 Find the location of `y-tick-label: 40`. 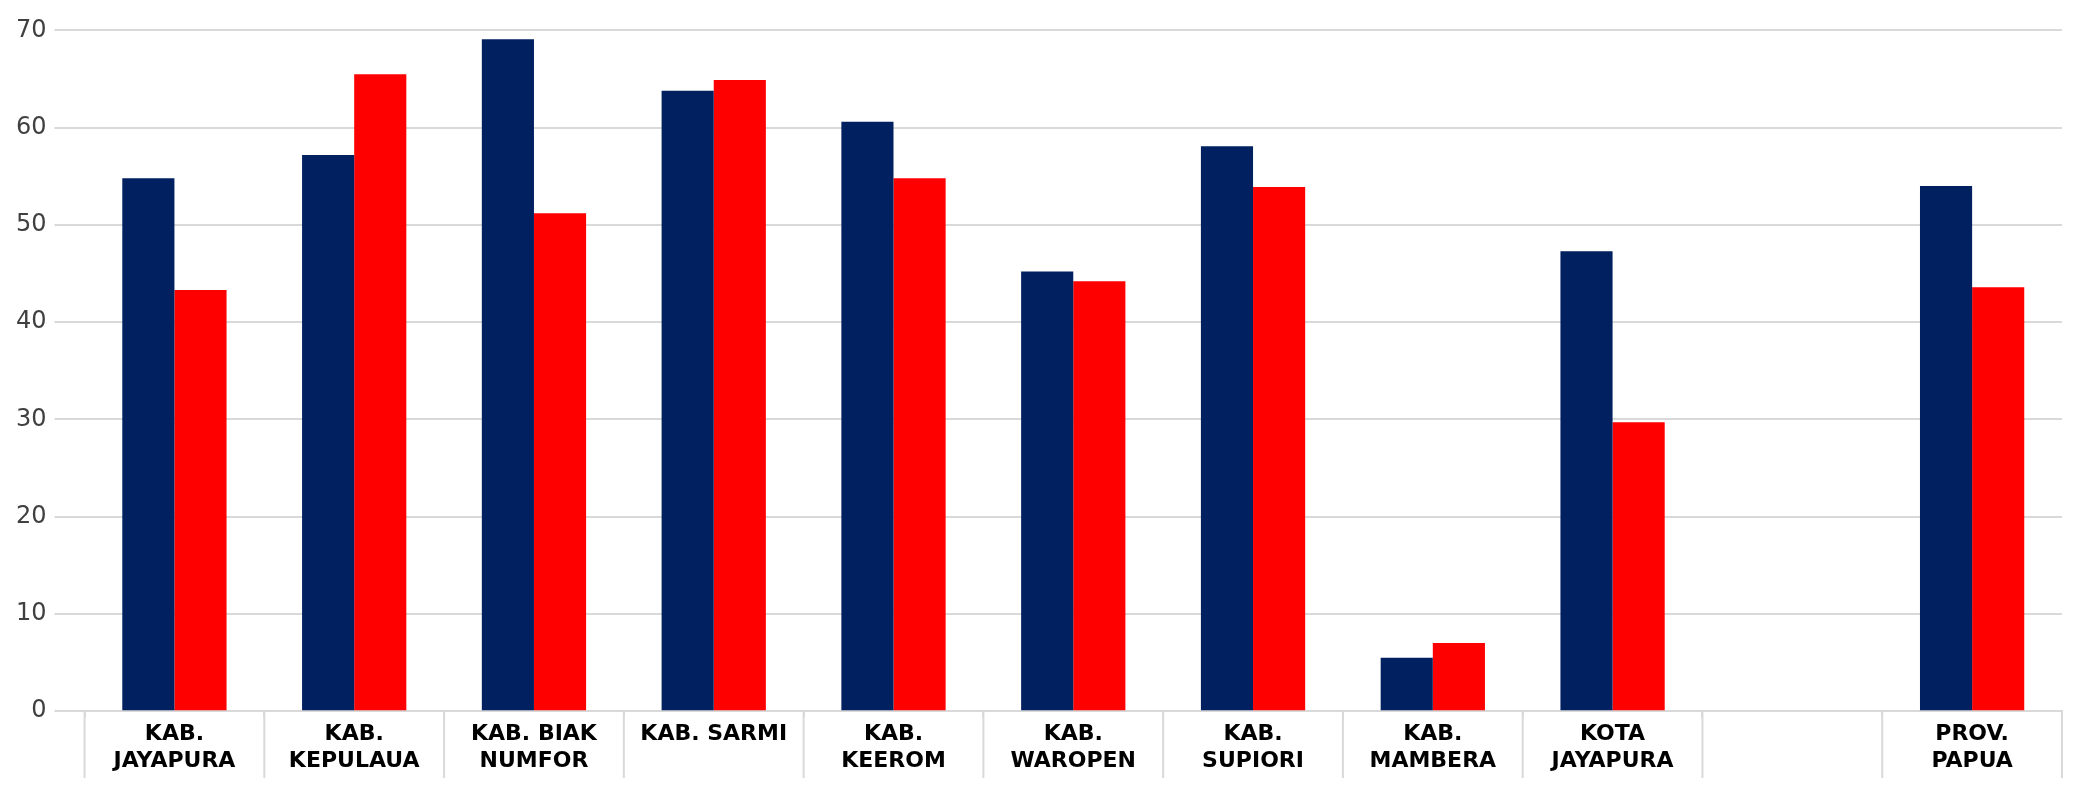

y-tick-label: 40 is located at coordinates (31, 320).